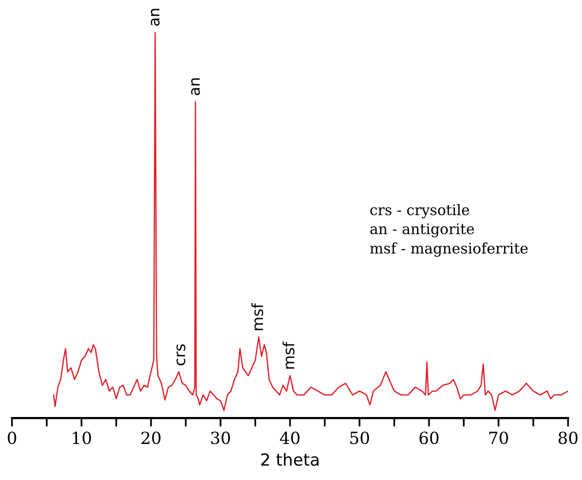 This screenshot has height=480, width=582. I want to click on annotation: crs - crysotile, so click(420, 211).